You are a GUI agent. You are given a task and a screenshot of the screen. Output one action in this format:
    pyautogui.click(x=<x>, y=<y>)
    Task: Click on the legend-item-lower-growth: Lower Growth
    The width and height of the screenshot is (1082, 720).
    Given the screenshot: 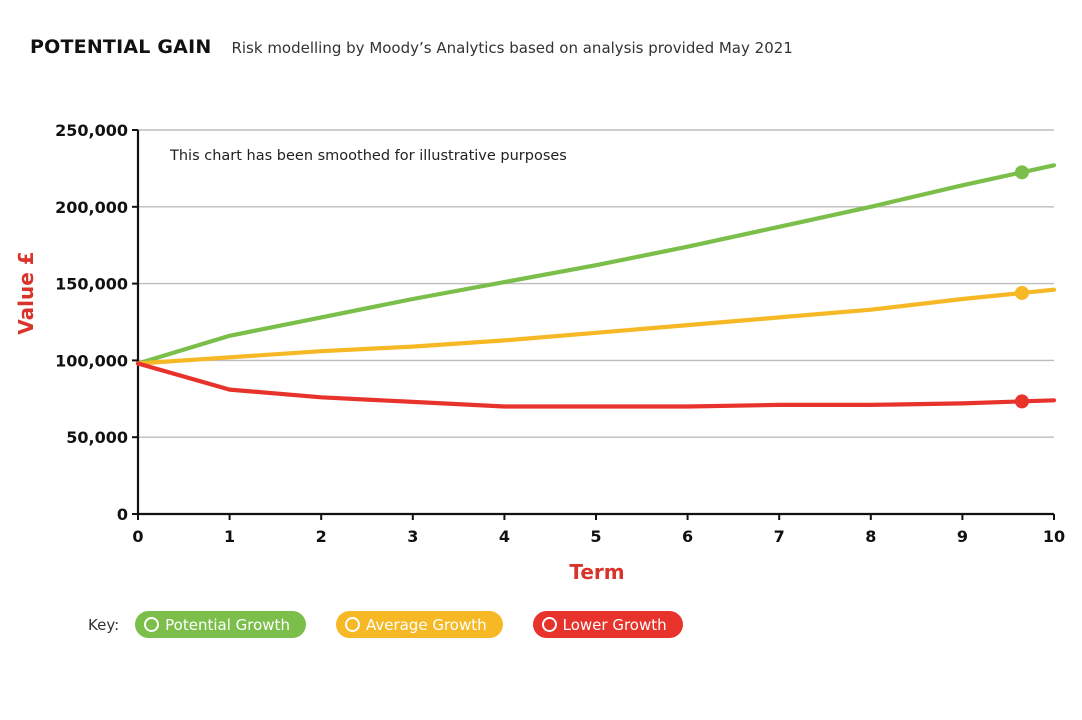 What is the action you would take?
    pyautogui.click(x=607, y=624)
    